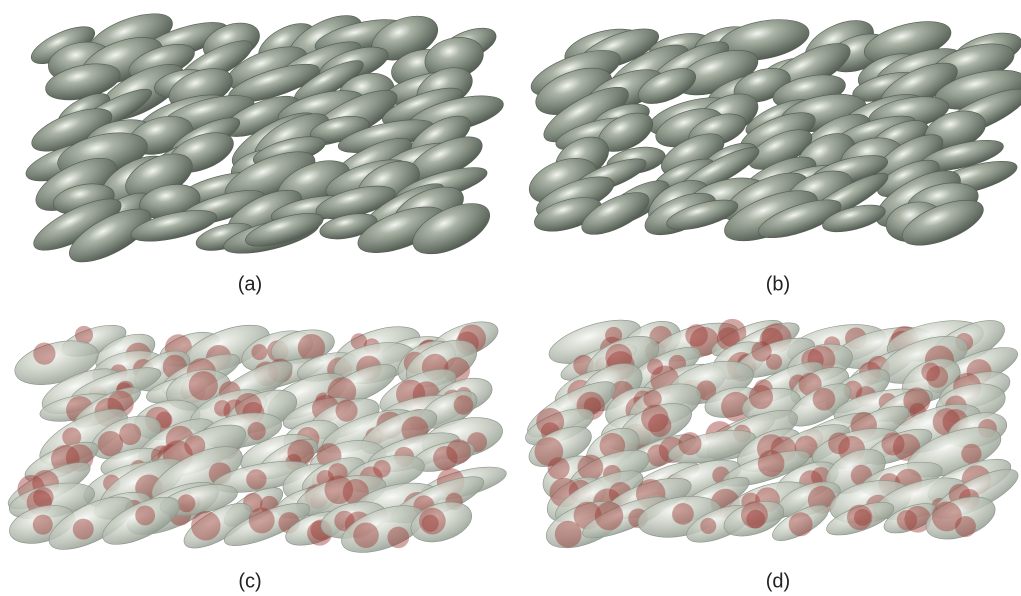  What do you see at coordinates (778, 284) in the screenshot?
I see `panel-label: (b)` at bounding box center [778, 284].